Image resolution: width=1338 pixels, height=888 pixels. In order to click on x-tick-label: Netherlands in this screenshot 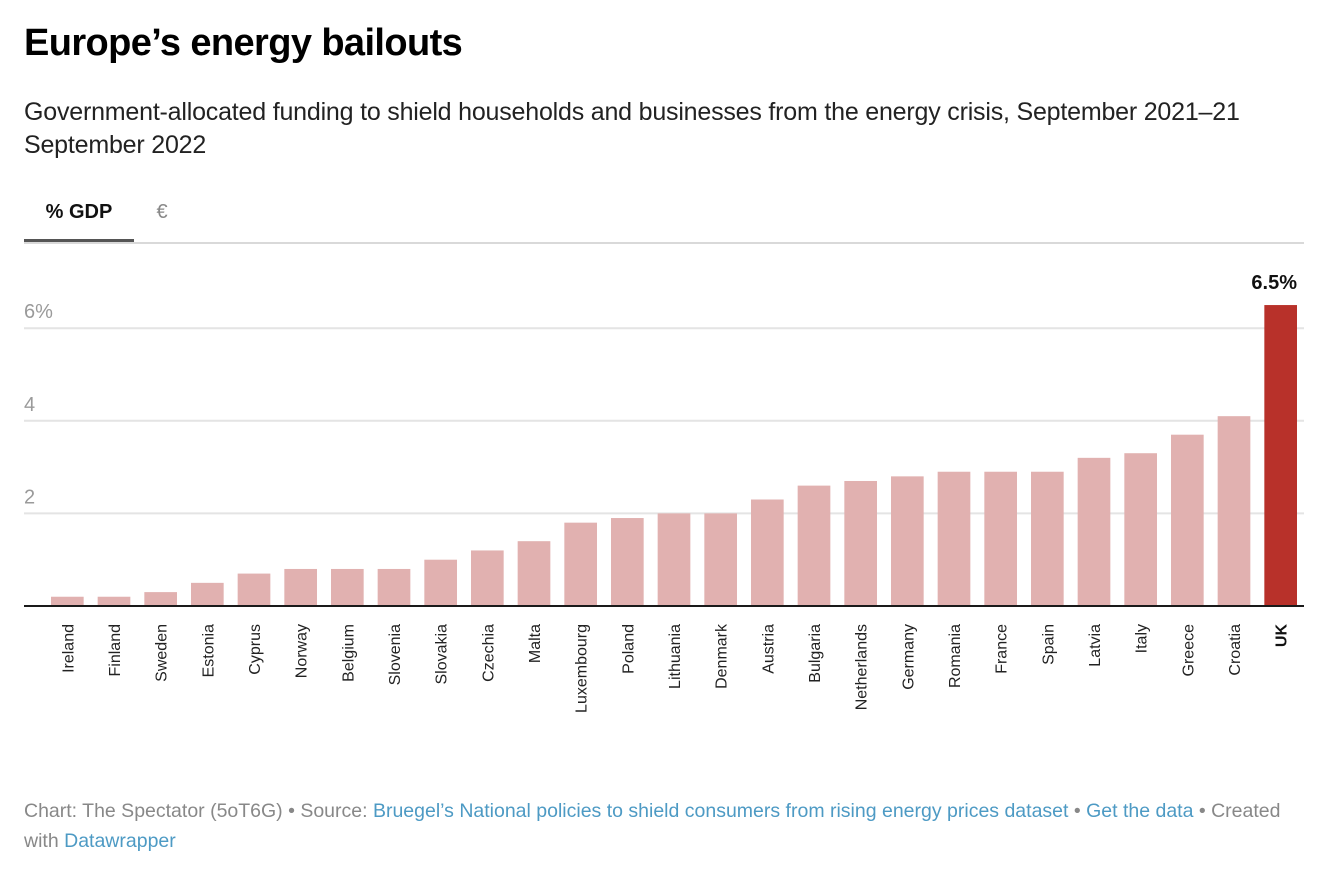, I will do `click(862, 667)`.